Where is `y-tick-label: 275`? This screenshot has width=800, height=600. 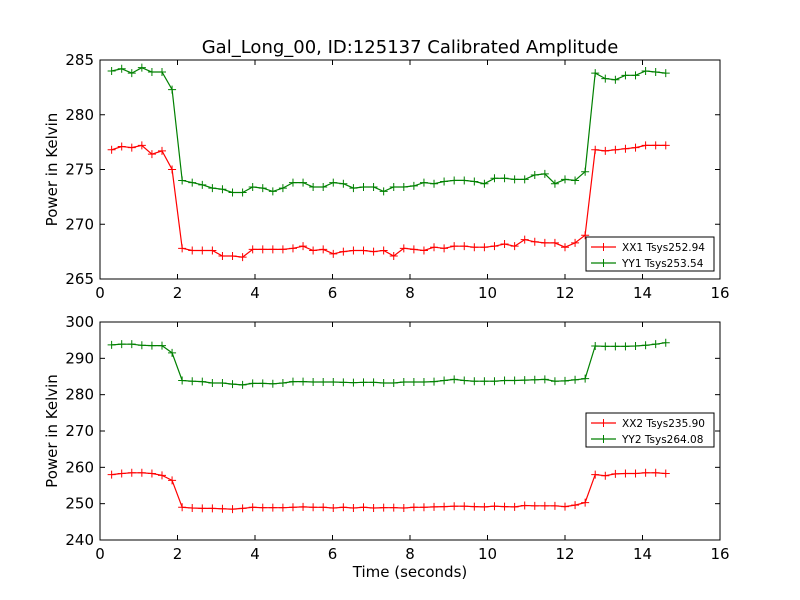 y-tick-label: 275 is located at coordinates (79, 170).